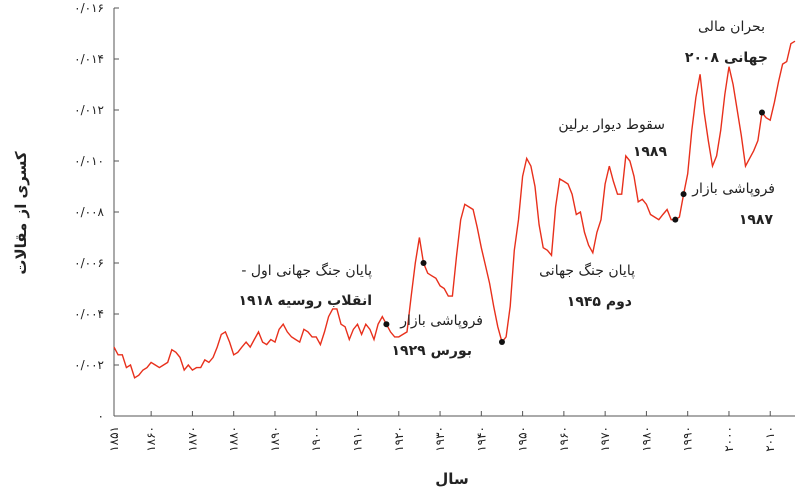  I want to click on x-tick-label: ۱۹۳۰, so click(440, 439).